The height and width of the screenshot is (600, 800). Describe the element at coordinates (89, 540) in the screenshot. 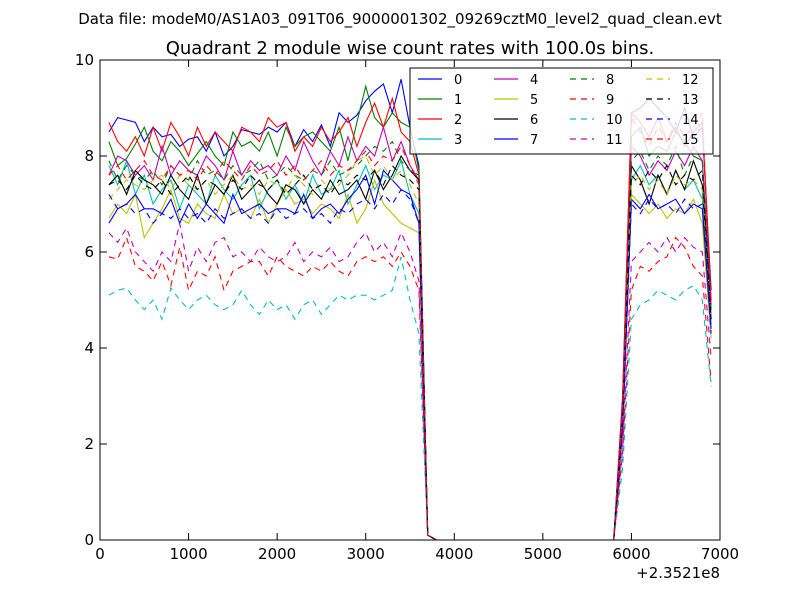

I see `y-tick-label: 0` at that location.